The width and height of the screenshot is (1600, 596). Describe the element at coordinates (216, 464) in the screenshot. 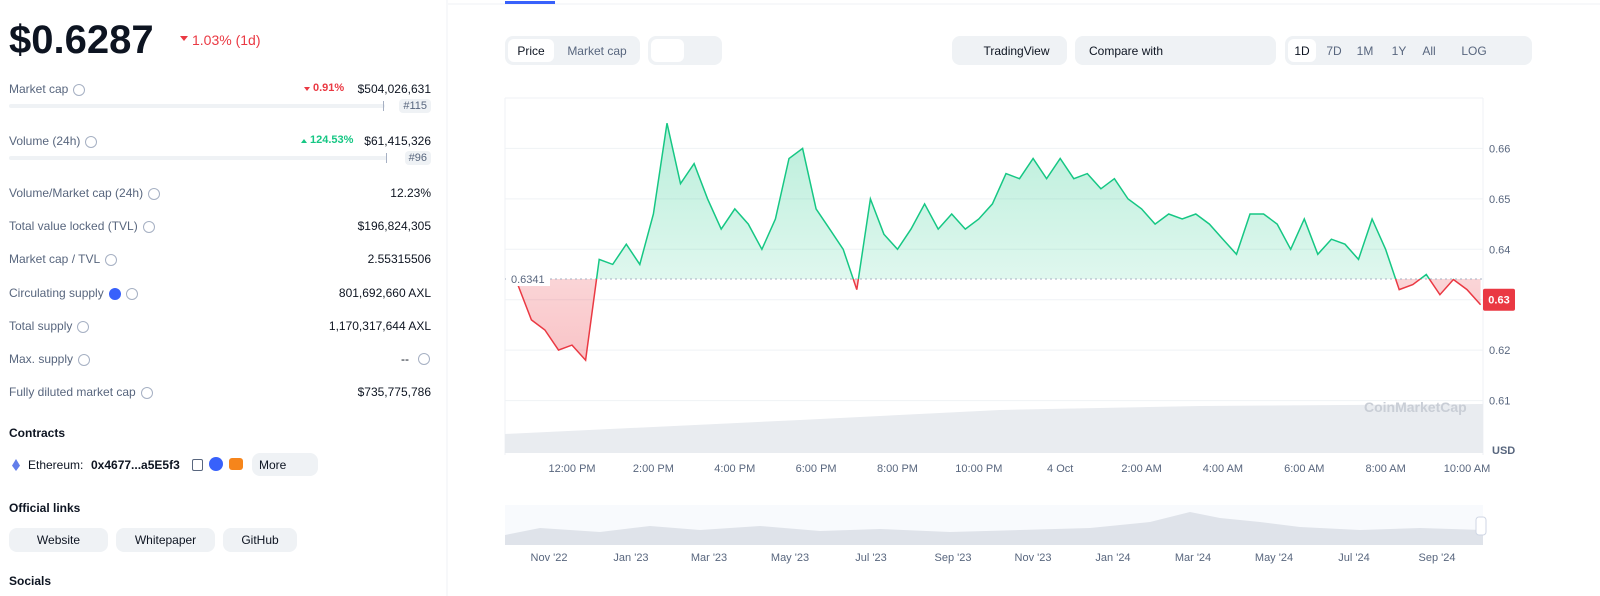

I see `shield-icon` at that location.